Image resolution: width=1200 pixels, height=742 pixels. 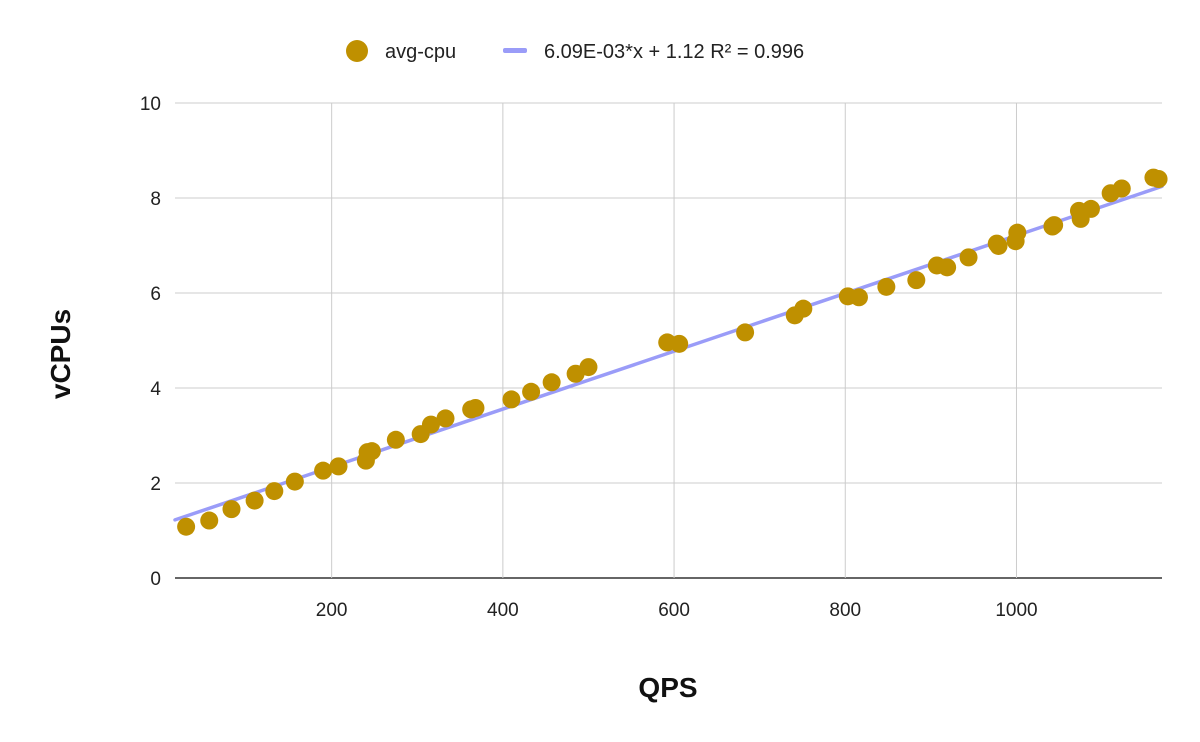 I want to click on y-tick-label: 2, so click(x=155, y=484).